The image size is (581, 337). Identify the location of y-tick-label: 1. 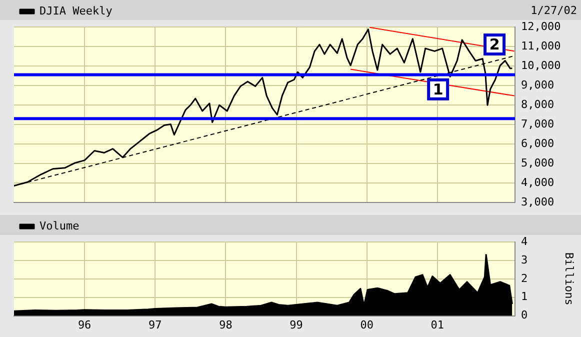
(524, 297).